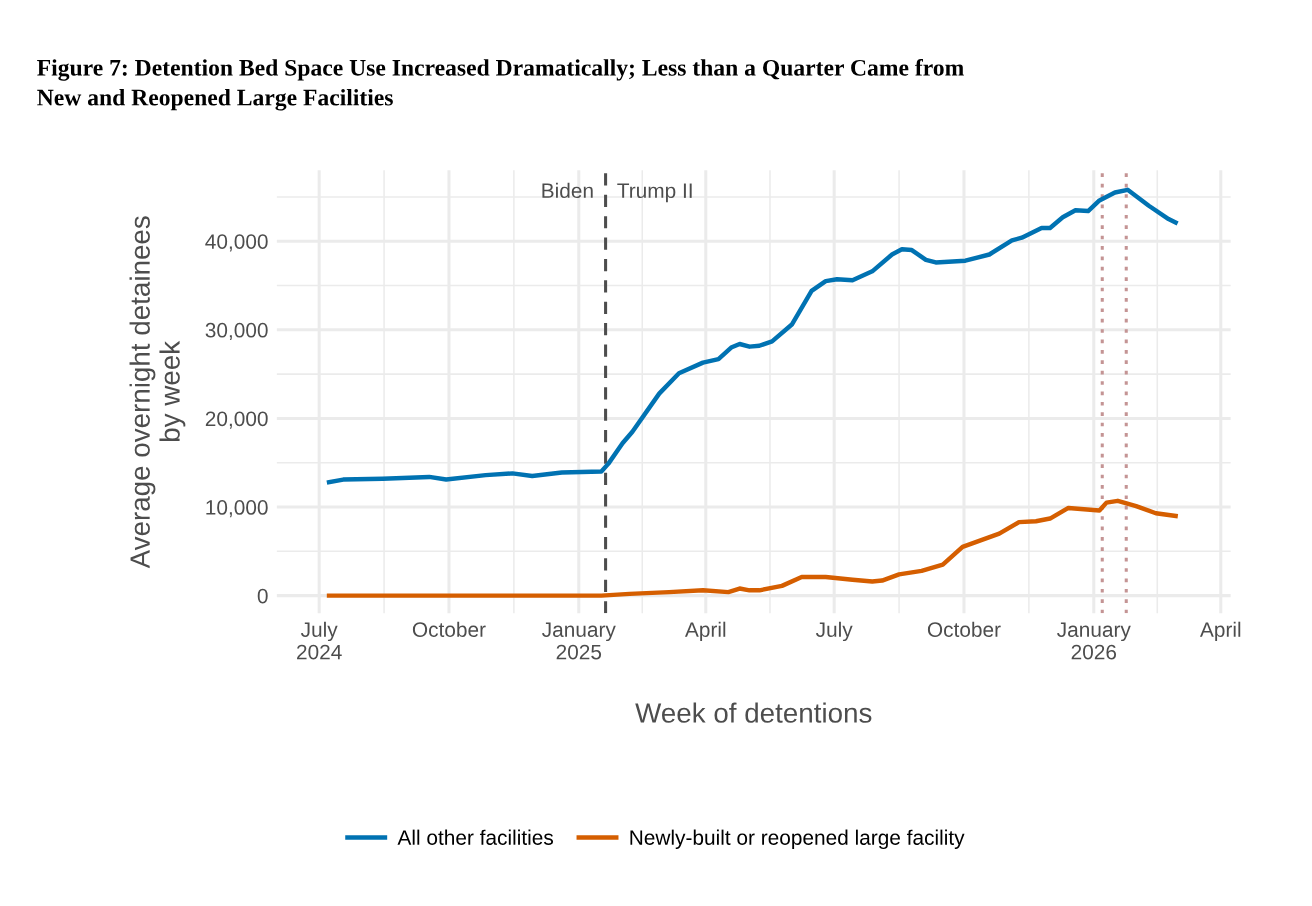  I want to click on annotation: Biden, so click(567, 190).